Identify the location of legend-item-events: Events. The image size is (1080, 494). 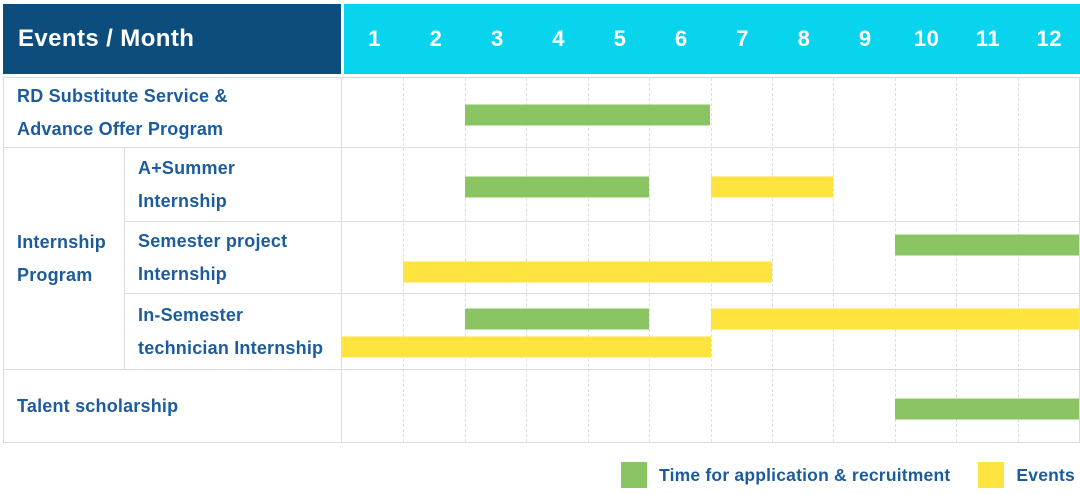
(1026, 475).